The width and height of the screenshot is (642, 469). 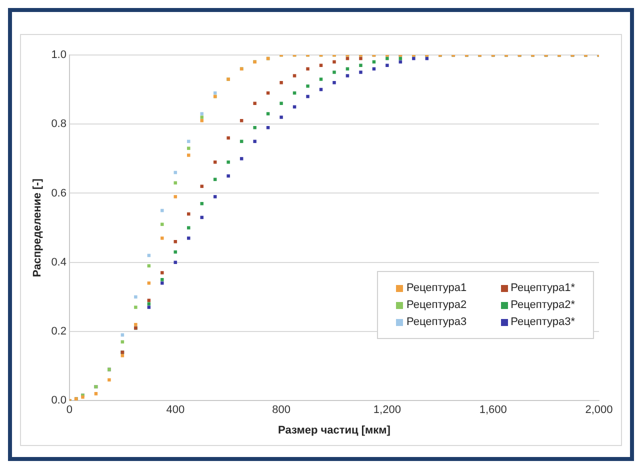 I want to click on x-axis-title: Размер частиц [мкм], so click(x=334, y=430).